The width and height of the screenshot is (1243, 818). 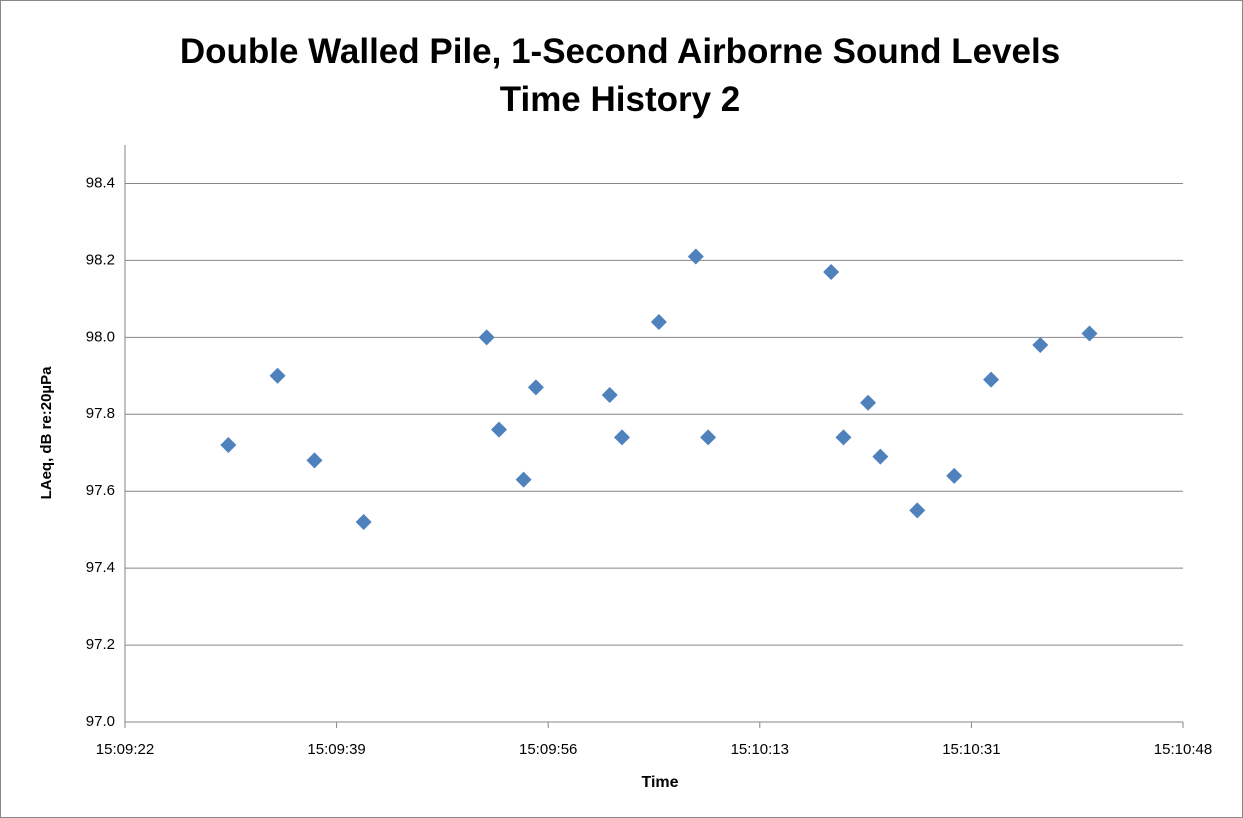 I want to click on y-axis-label: LAeq, dB re:20µPa, so click(x=46, y=433).